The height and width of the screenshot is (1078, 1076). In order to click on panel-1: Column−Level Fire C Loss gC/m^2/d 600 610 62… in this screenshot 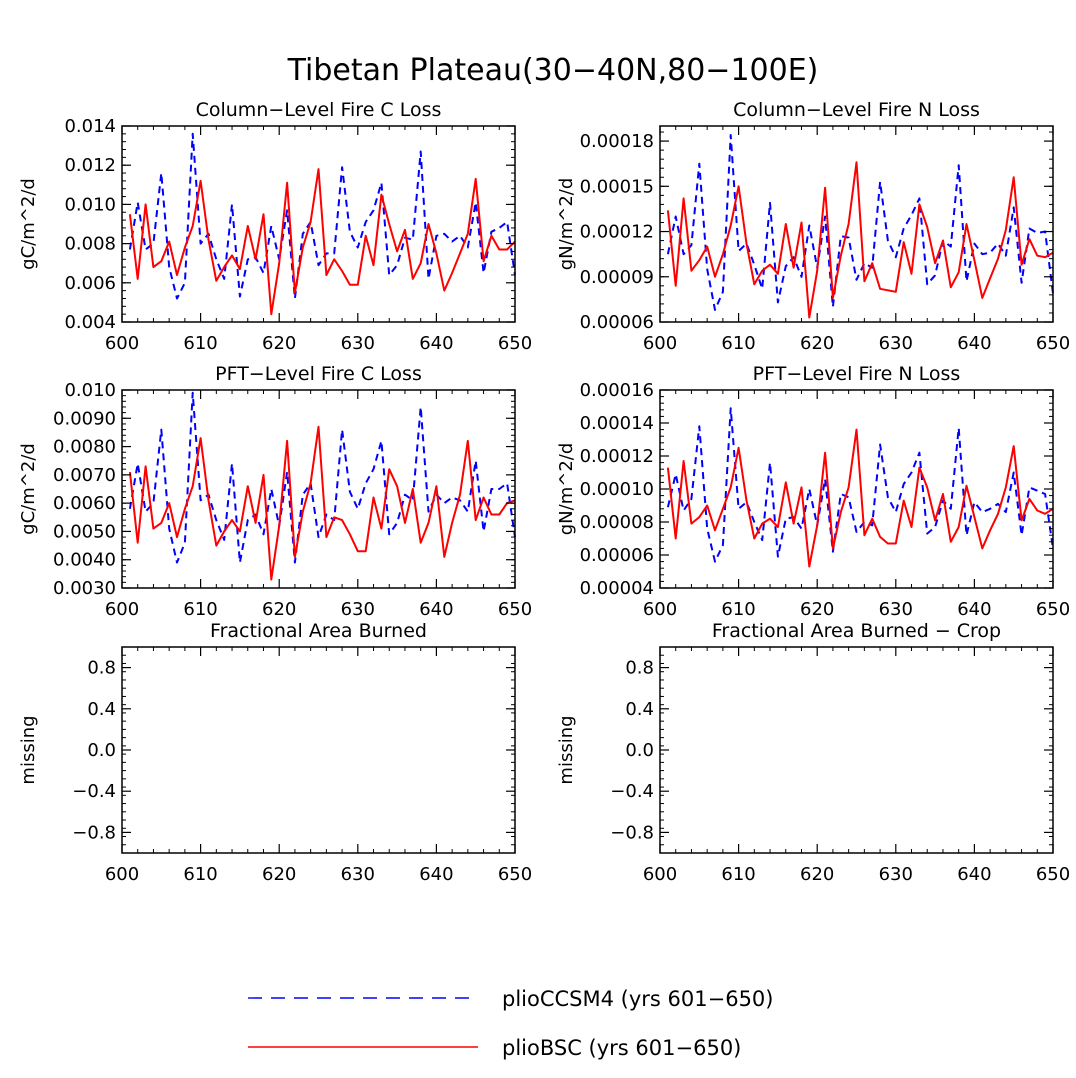, I will do `click(275, 226)`.